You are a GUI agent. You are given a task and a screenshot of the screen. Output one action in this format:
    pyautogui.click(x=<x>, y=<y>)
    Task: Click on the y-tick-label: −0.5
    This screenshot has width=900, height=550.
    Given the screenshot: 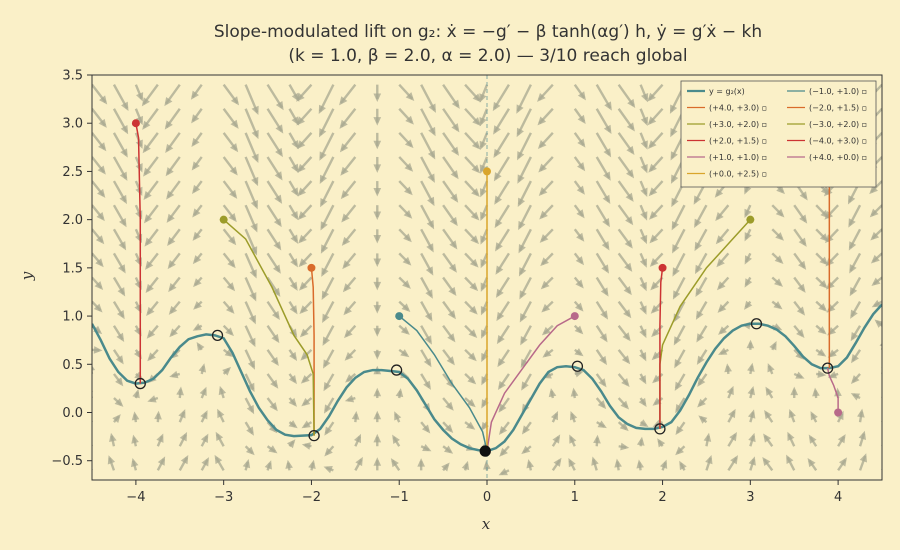 What is the action you would take?
    pyautogui.click(x=67, y=461)
    